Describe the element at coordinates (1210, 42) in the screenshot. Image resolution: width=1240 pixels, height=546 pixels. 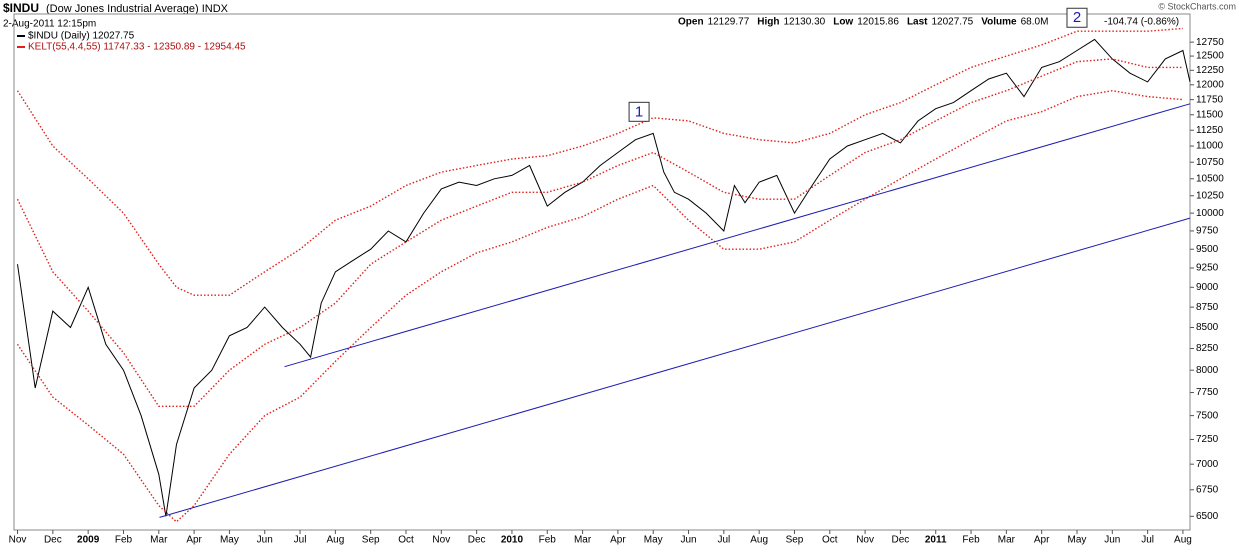
I see `y-tick-label: 12750` at that location.